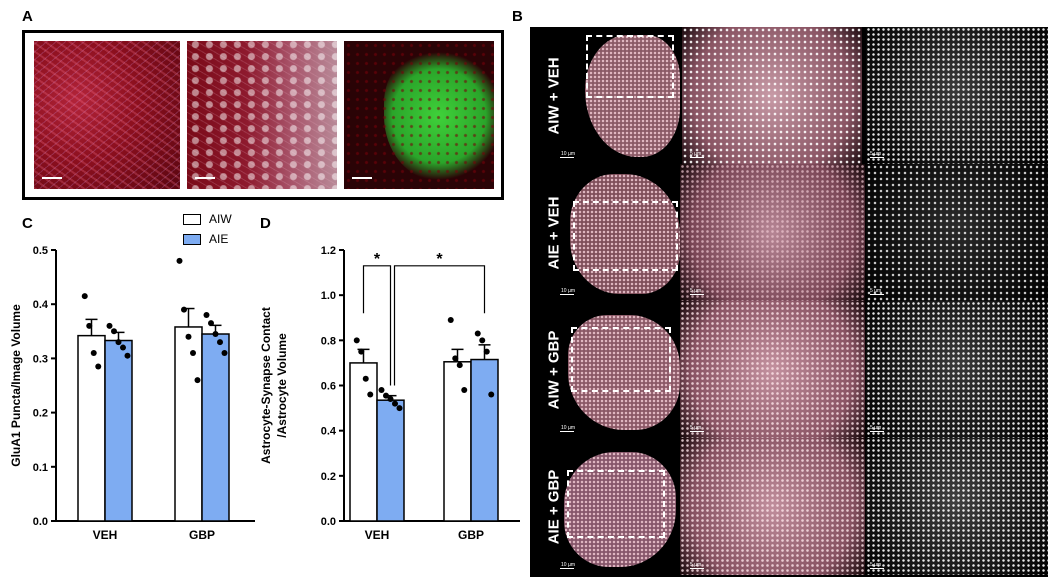 The width and height of the screenshot is (1050, 580). What do you see at coordinates (328, 251) in the screenshot?
I see `y-tick-label: 1.2` at bounding box center [328, 251].